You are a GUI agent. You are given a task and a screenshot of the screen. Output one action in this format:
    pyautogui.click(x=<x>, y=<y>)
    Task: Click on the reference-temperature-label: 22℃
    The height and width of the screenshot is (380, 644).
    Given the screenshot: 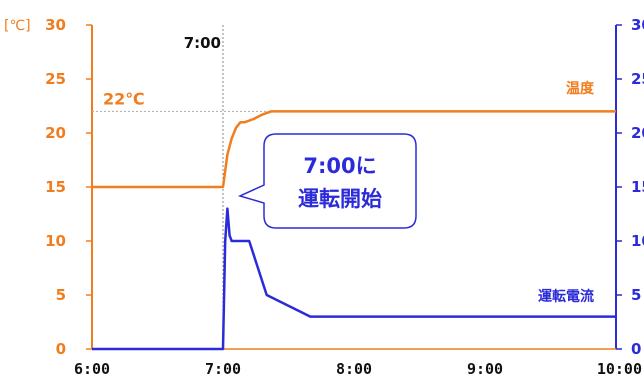 What is the action you would take?
    pyautogui.click(x=124, y=98)
    